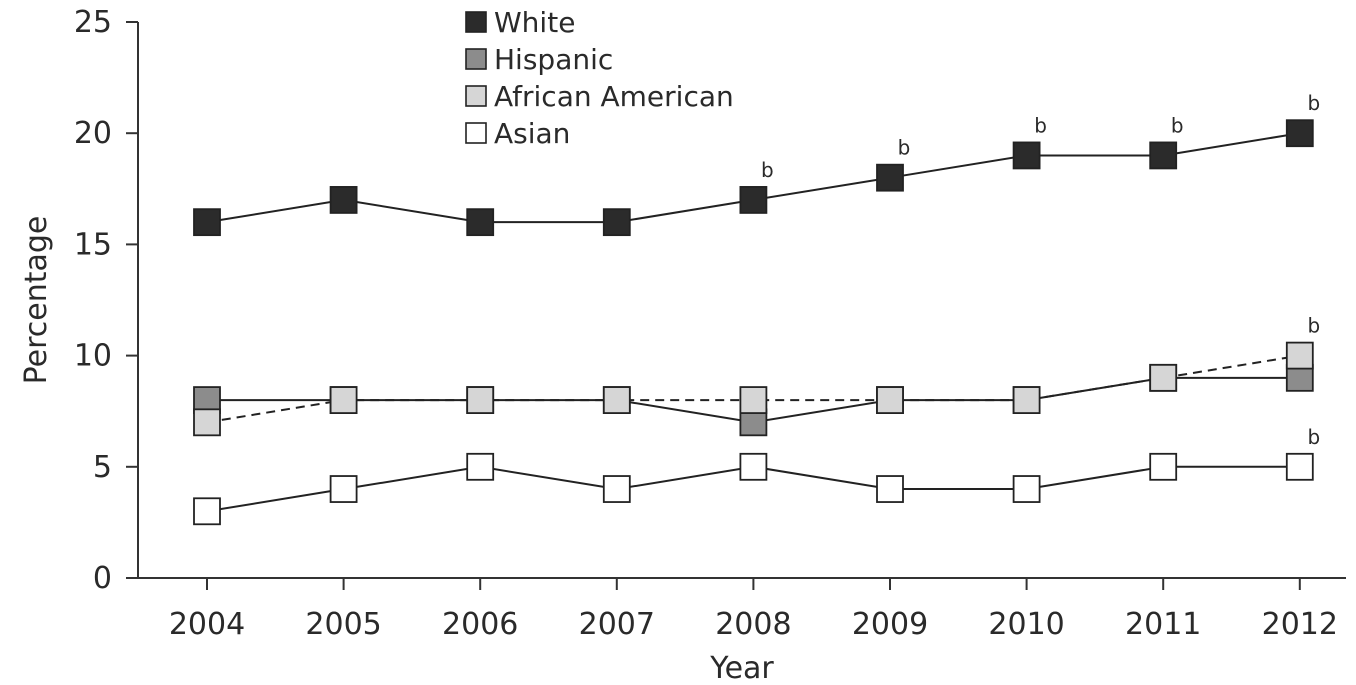 The height and width of the screenshot is (685, 1356). What do you see at coordinates (553, 59) in the screenshot?
I see `legend-label-hispanic: Hispanic` at bounding box center [553, 59].